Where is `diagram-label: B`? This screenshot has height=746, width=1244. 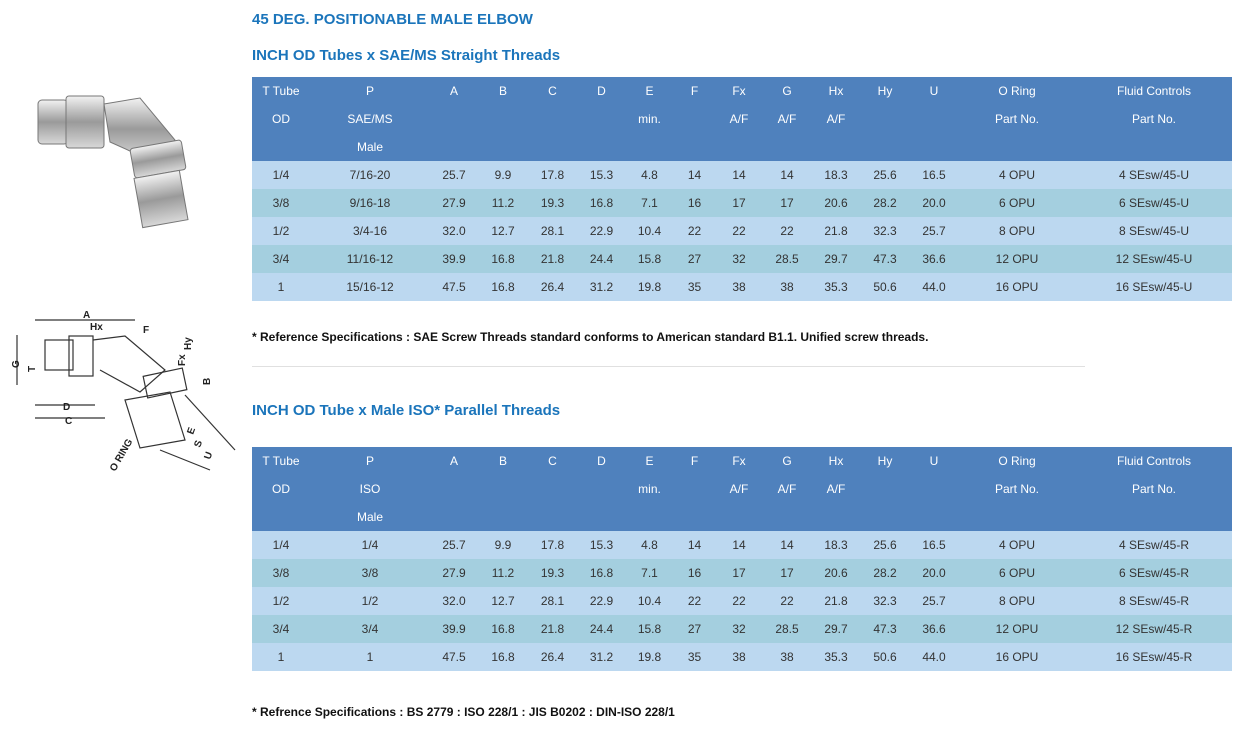 diagram-label: B is located at coordinates (207, 381).